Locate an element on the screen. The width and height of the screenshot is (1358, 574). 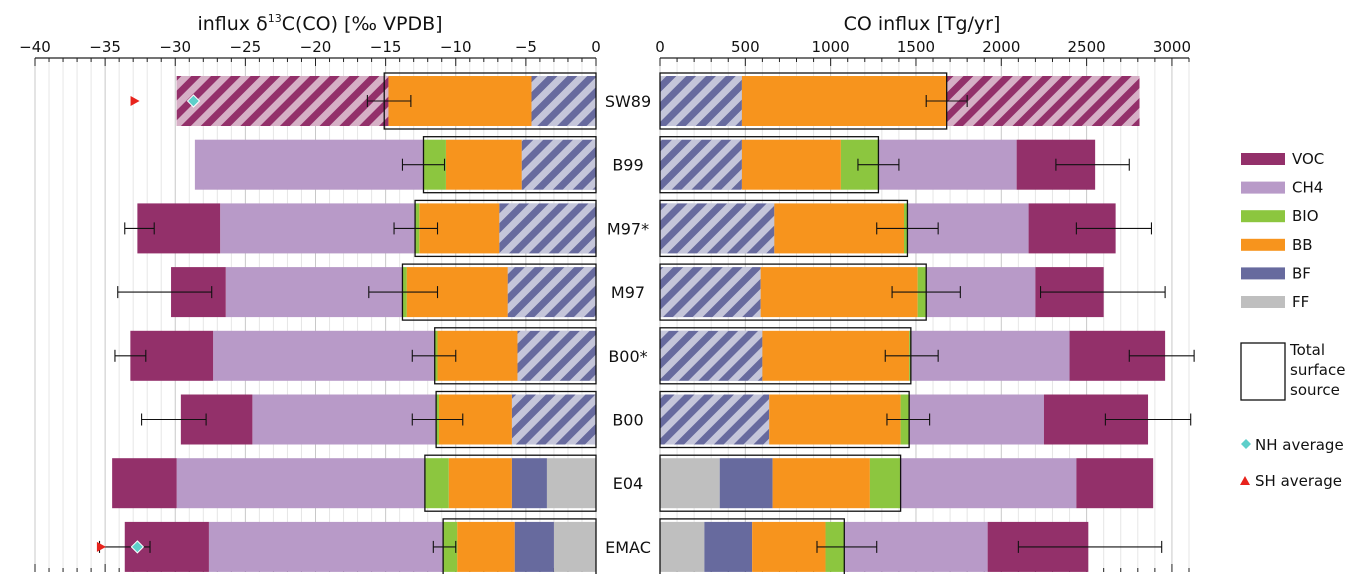
legend-label-ch4: CH4 is located at coordinates (1307, 188).